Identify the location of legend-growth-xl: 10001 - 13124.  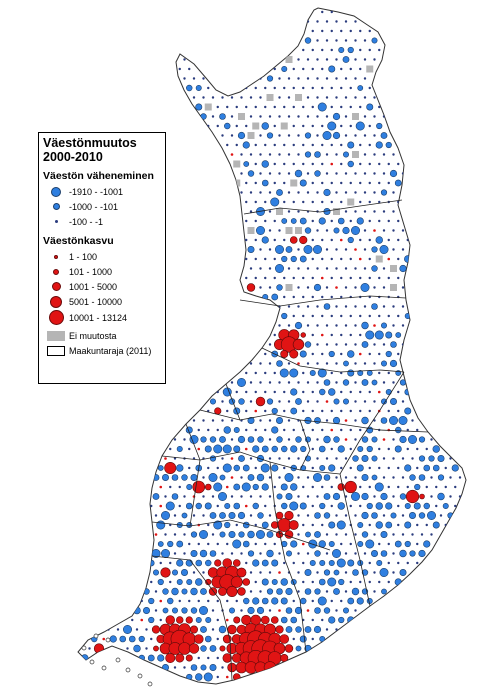
(102, 317).